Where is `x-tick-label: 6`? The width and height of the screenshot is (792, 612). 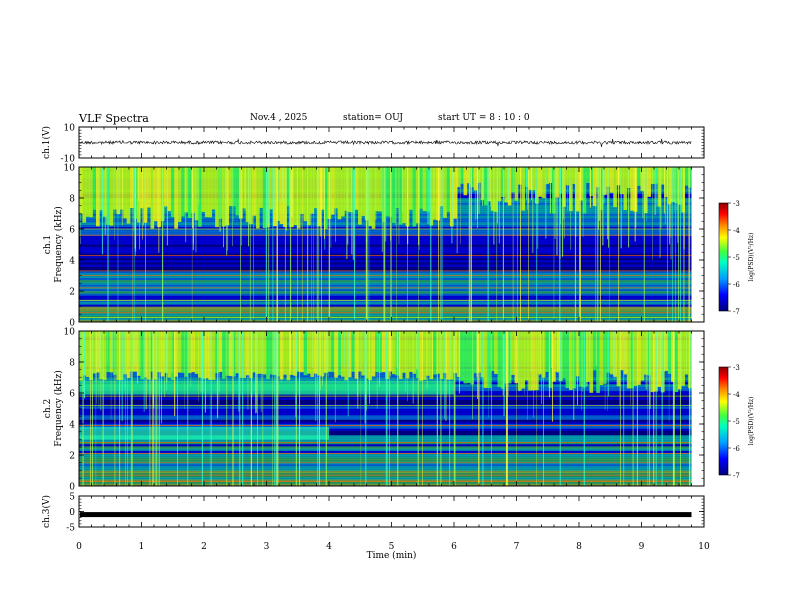 x-tick-label: 6 is located at coordinates (454, 547).